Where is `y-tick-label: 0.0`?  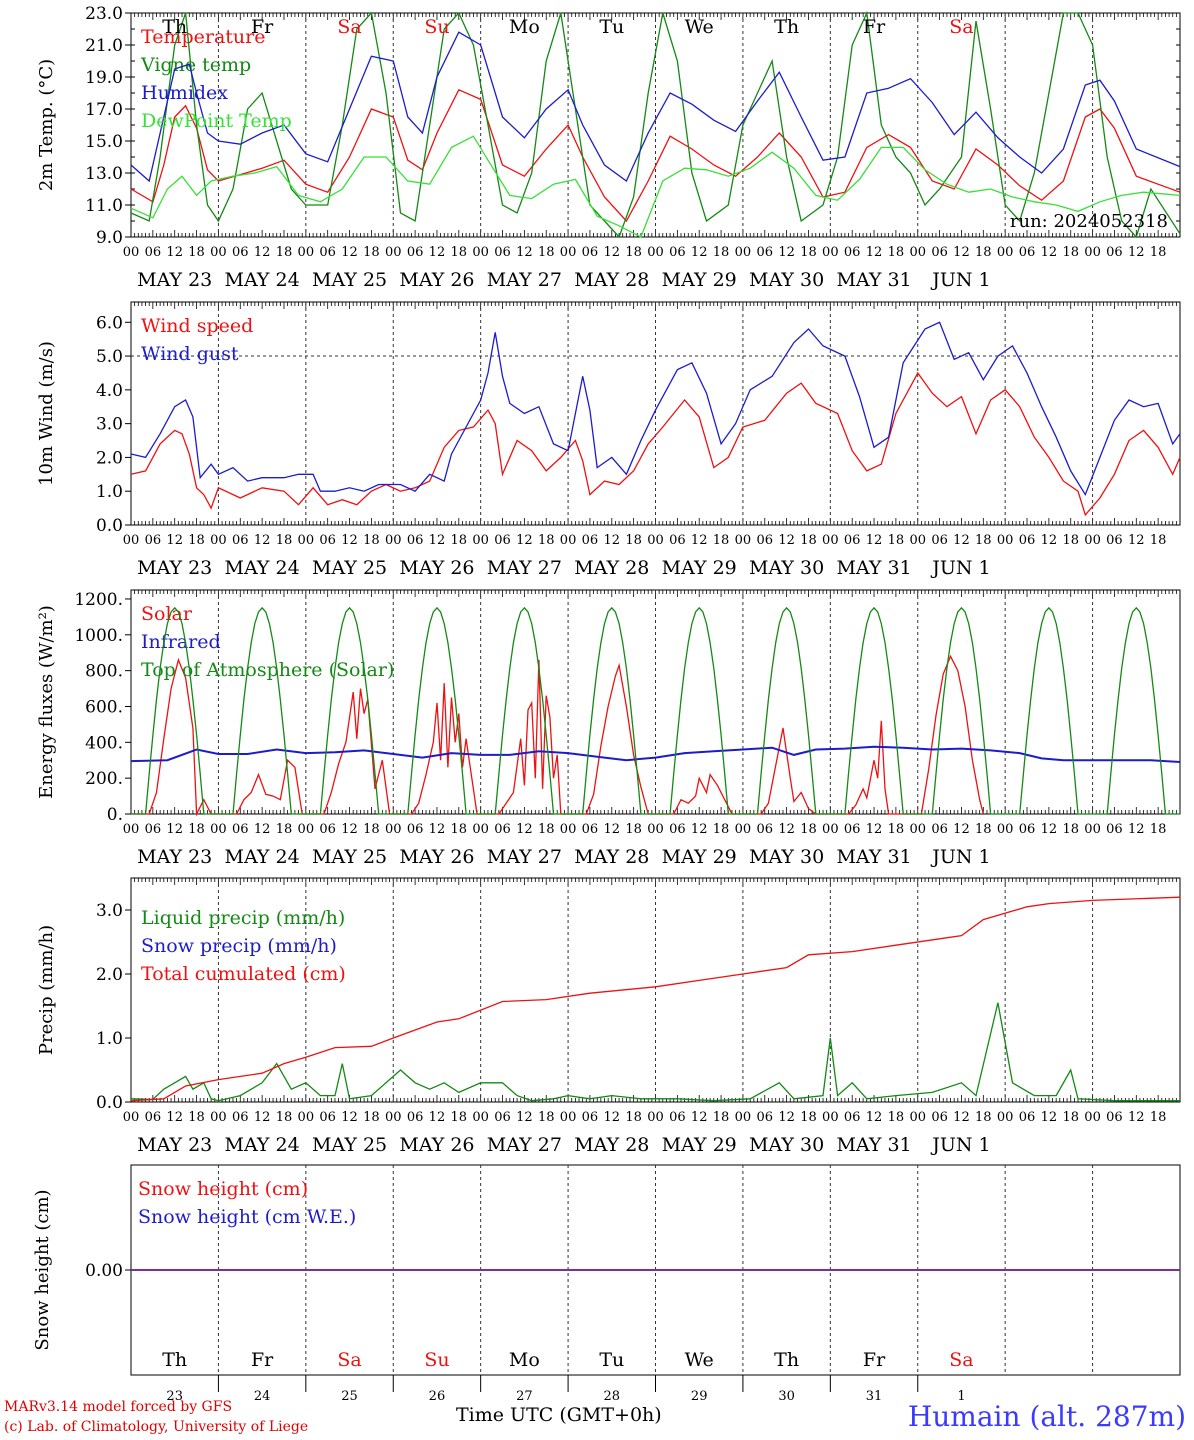 y-tick-label: 0.0 is located at coordinates (109, 1103).